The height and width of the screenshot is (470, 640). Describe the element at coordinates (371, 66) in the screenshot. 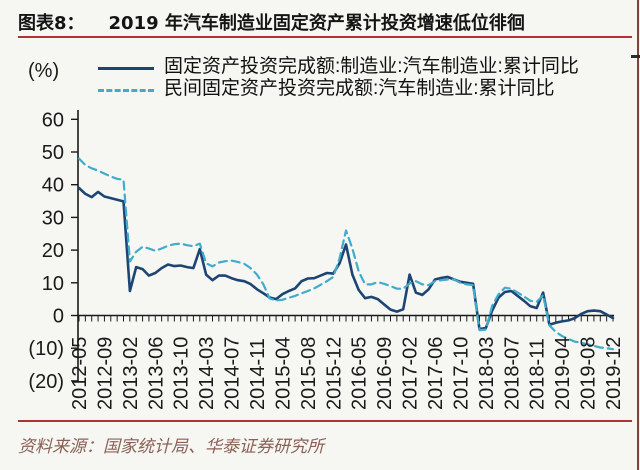

I see `legend-label-solid: 固定资产投资完成额:制造业:汽车制造业:累计同比` at that location.